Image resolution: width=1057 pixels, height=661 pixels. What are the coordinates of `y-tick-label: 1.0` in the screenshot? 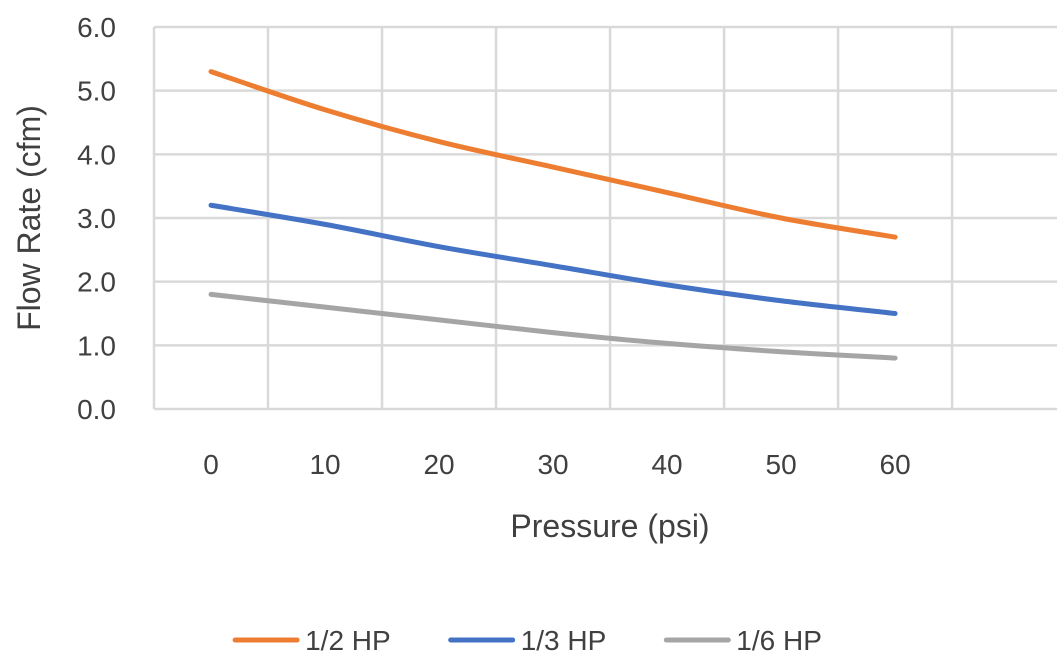 It's located at (96, 345).